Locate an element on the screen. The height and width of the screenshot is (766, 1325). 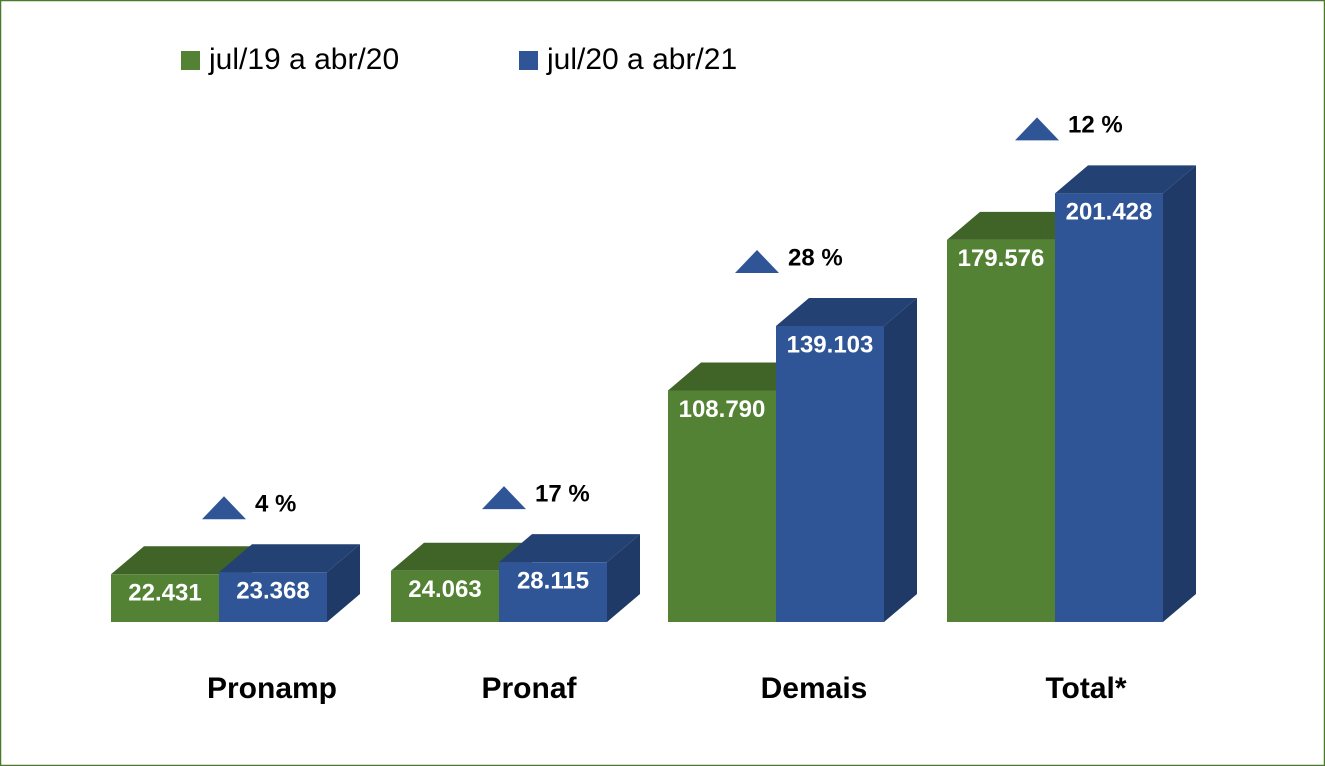
value-label: 22.431 is located at coordinates (164, 593).